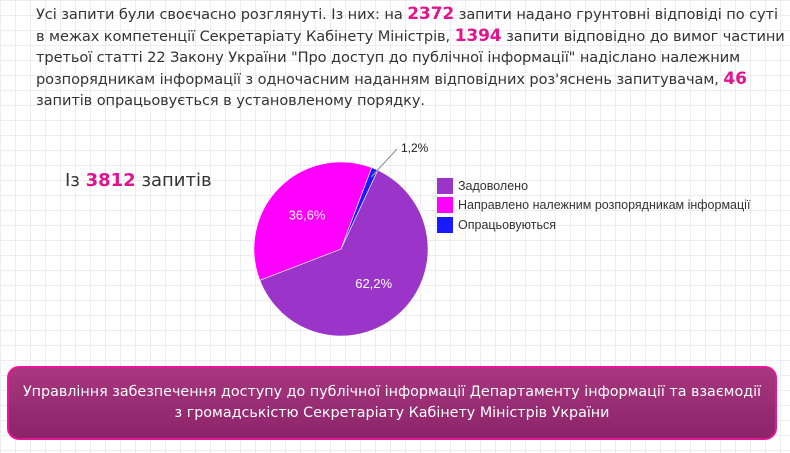 The image size is (790, 453). Describe the element at coordinates (735, 78) in the screenshot. I see `in-progress-count: 46` at that location.